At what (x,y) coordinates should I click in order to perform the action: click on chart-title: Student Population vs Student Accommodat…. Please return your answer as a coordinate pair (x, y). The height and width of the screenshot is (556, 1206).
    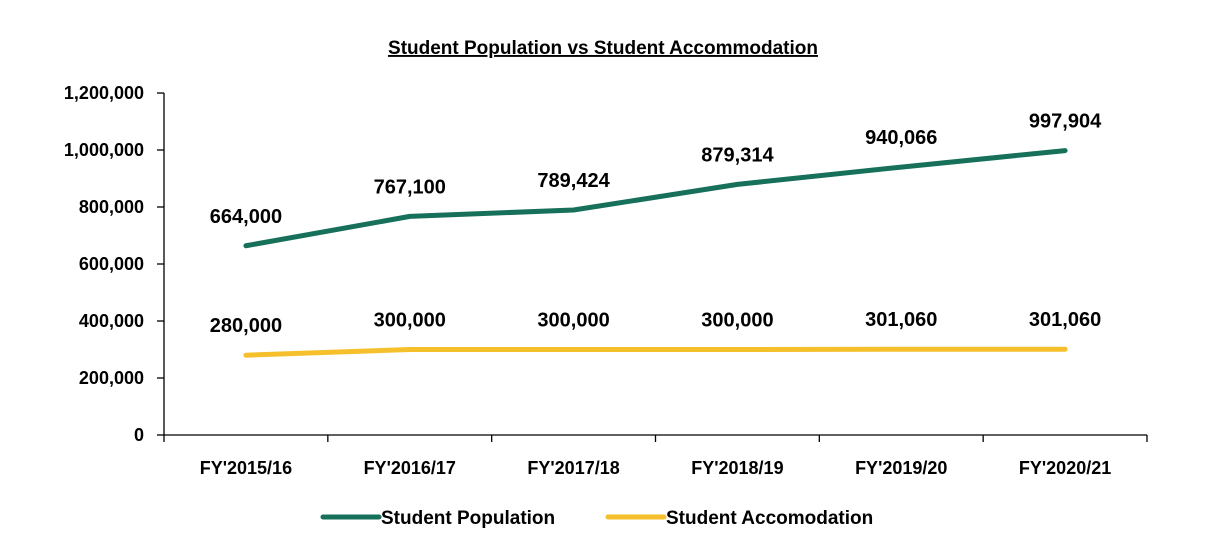
    Looking at the image, I should click on (603, 48).